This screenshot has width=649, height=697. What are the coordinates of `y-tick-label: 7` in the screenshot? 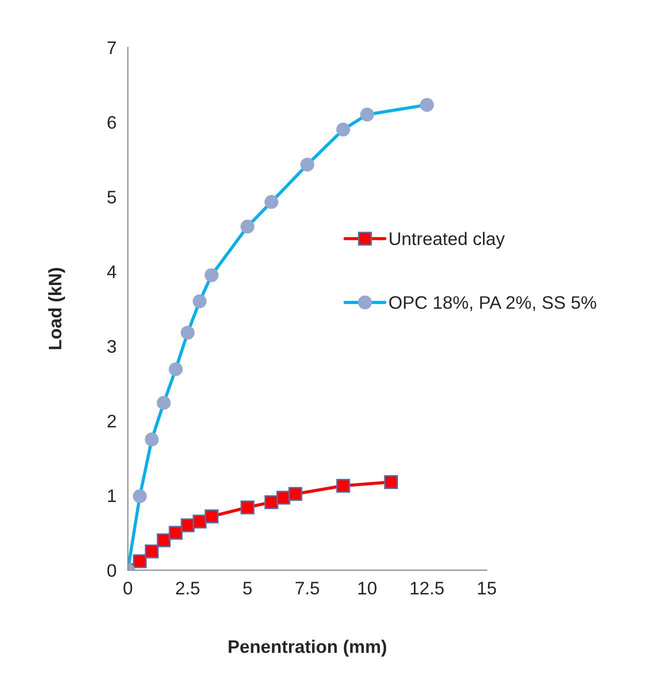 It's located at (112, 48).